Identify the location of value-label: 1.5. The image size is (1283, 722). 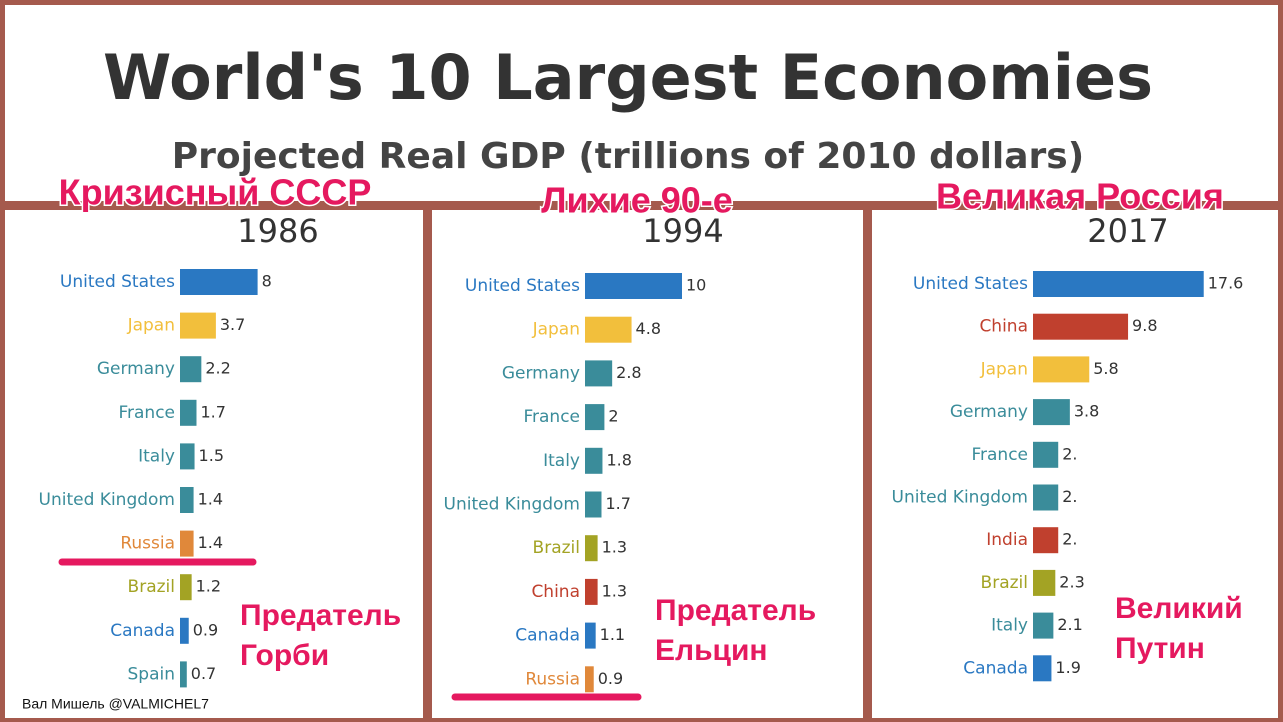
(211, 455).